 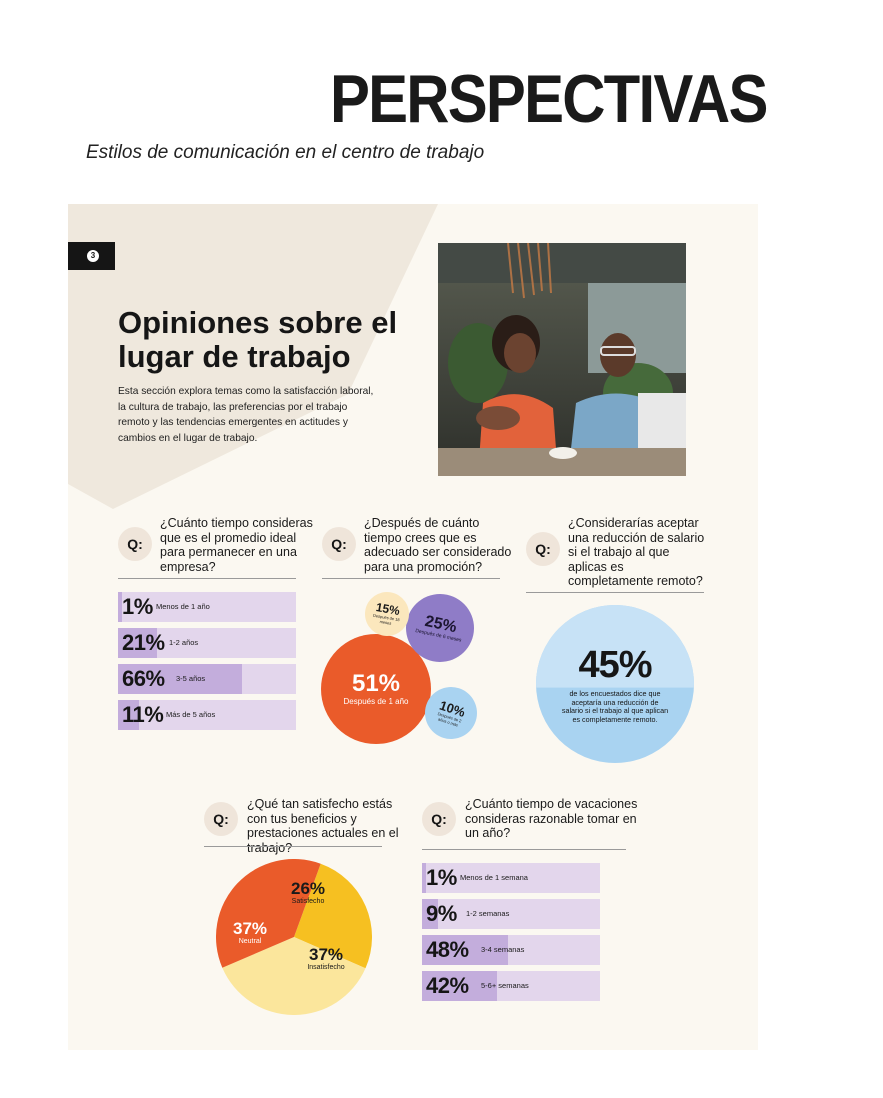 I want to click on q3-value: 45%, so click(x=615, y=665).